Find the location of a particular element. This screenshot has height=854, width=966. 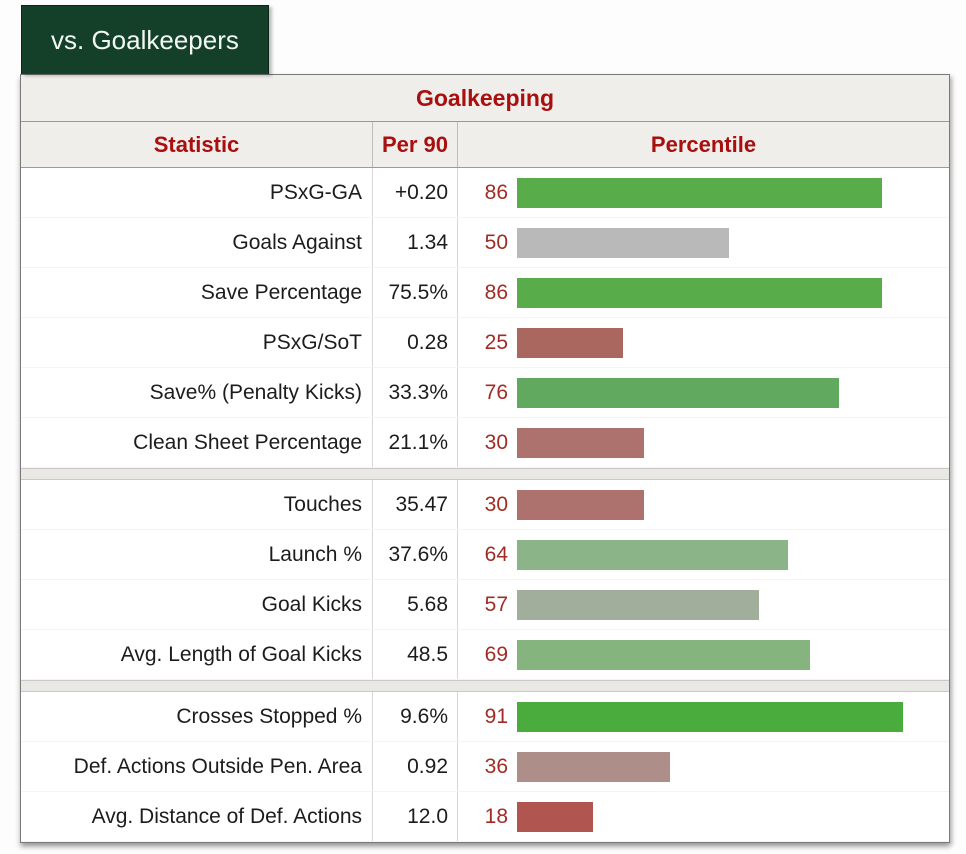

table-row: Goal Kicks 5.68 57 is located at coordinates (485, 605).